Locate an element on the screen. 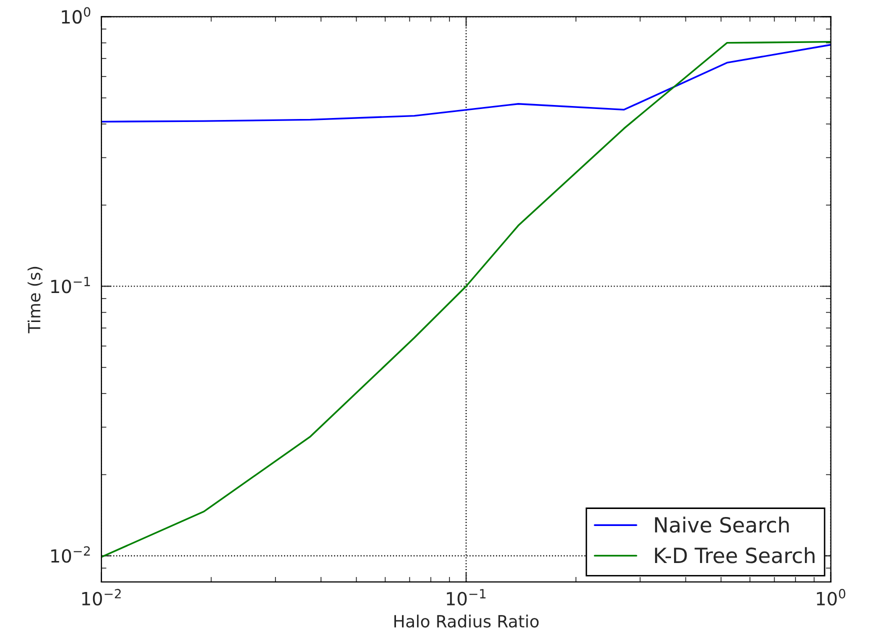 This screenshot has height=643, width=882. y-tick-label: 10$^{−2}$ is located at coordinates (70, 554).